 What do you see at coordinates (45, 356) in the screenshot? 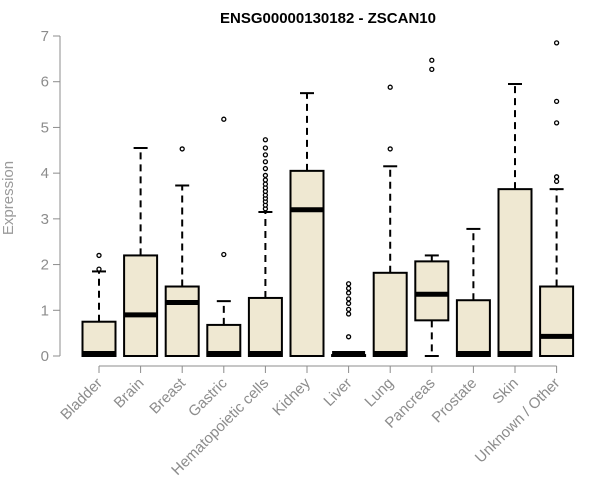
I see `y-tick-label: 0` at bounding box center [45, 356].